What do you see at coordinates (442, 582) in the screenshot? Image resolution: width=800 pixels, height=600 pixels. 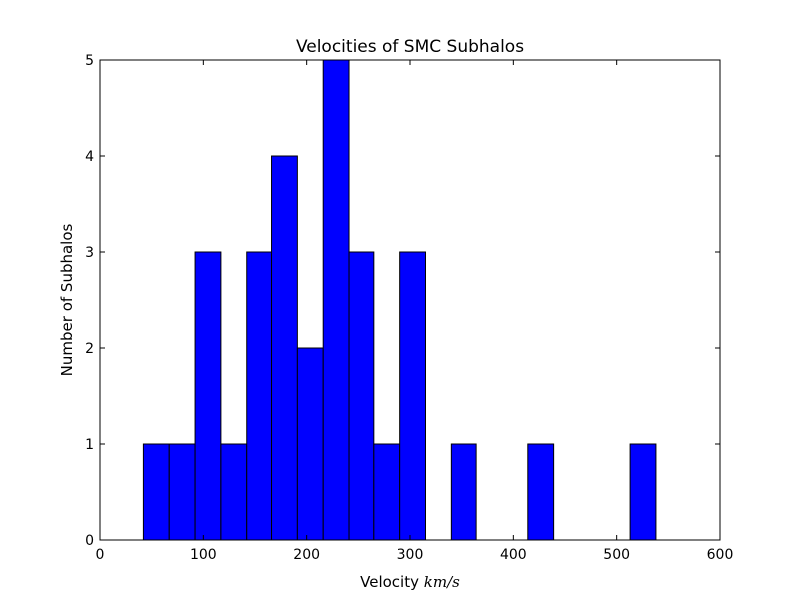 I see `x-axis-unit: km/s` at bounding box center [442, 582].